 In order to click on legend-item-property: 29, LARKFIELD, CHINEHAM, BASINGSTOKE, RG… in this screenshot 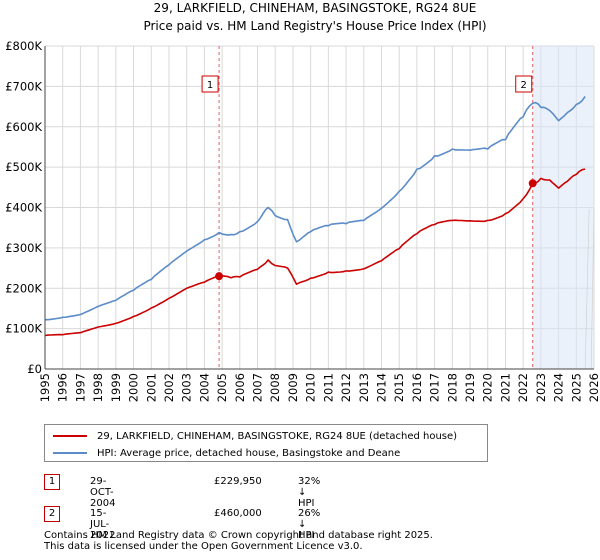, I will do `click(255, 436)`.